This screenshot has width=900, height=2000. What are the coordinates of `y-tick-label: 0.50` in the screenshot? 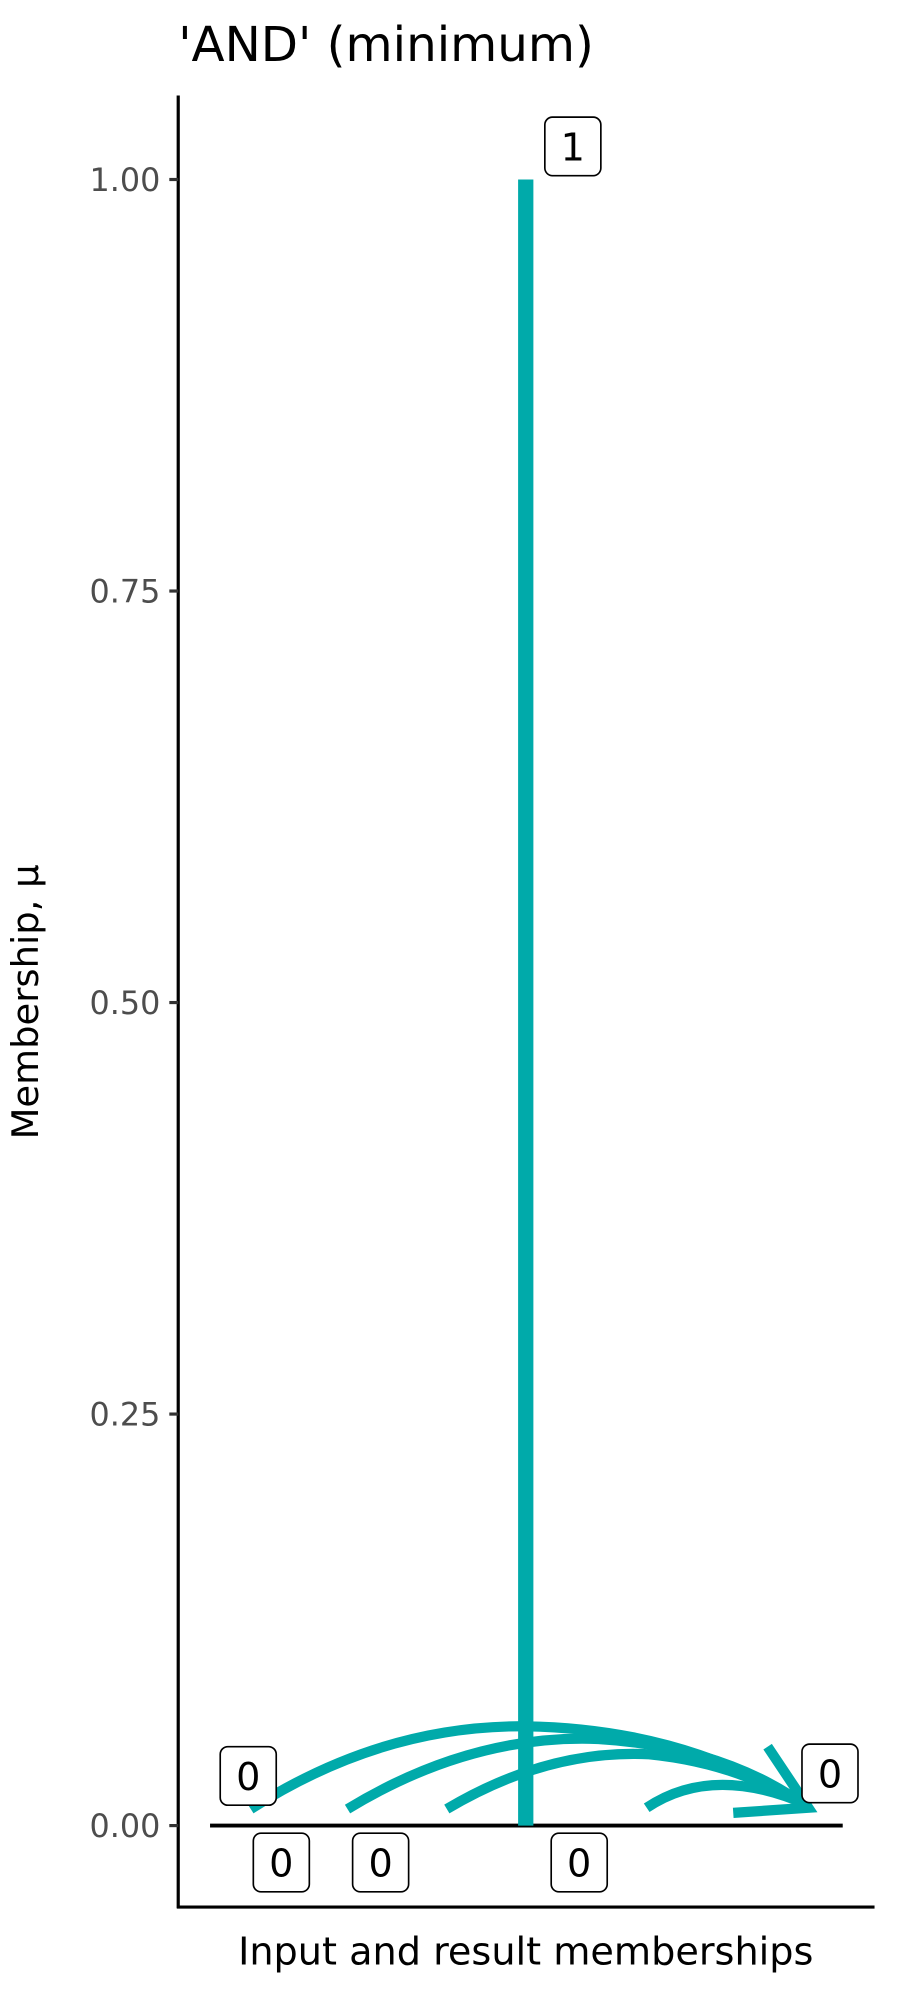 It's located at (125, 1003).